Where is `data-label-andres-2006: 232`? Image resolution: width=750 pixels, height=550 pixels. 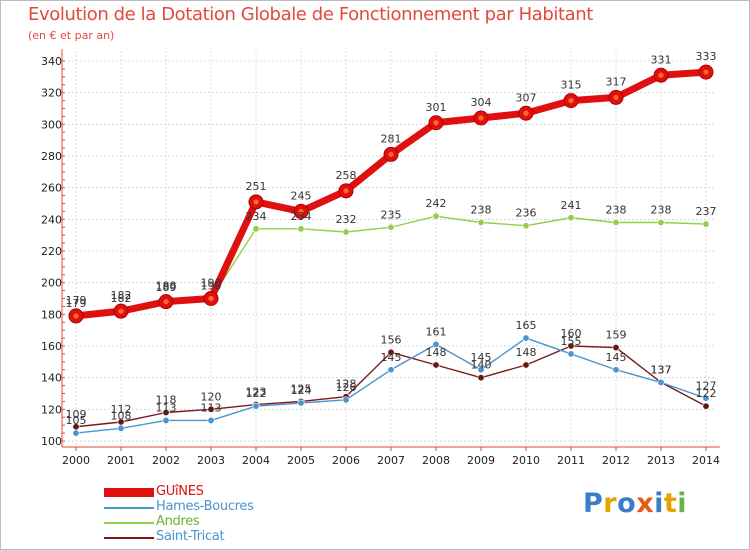
data-label-andres-2006: 232 is located at coordinates (346, 219).